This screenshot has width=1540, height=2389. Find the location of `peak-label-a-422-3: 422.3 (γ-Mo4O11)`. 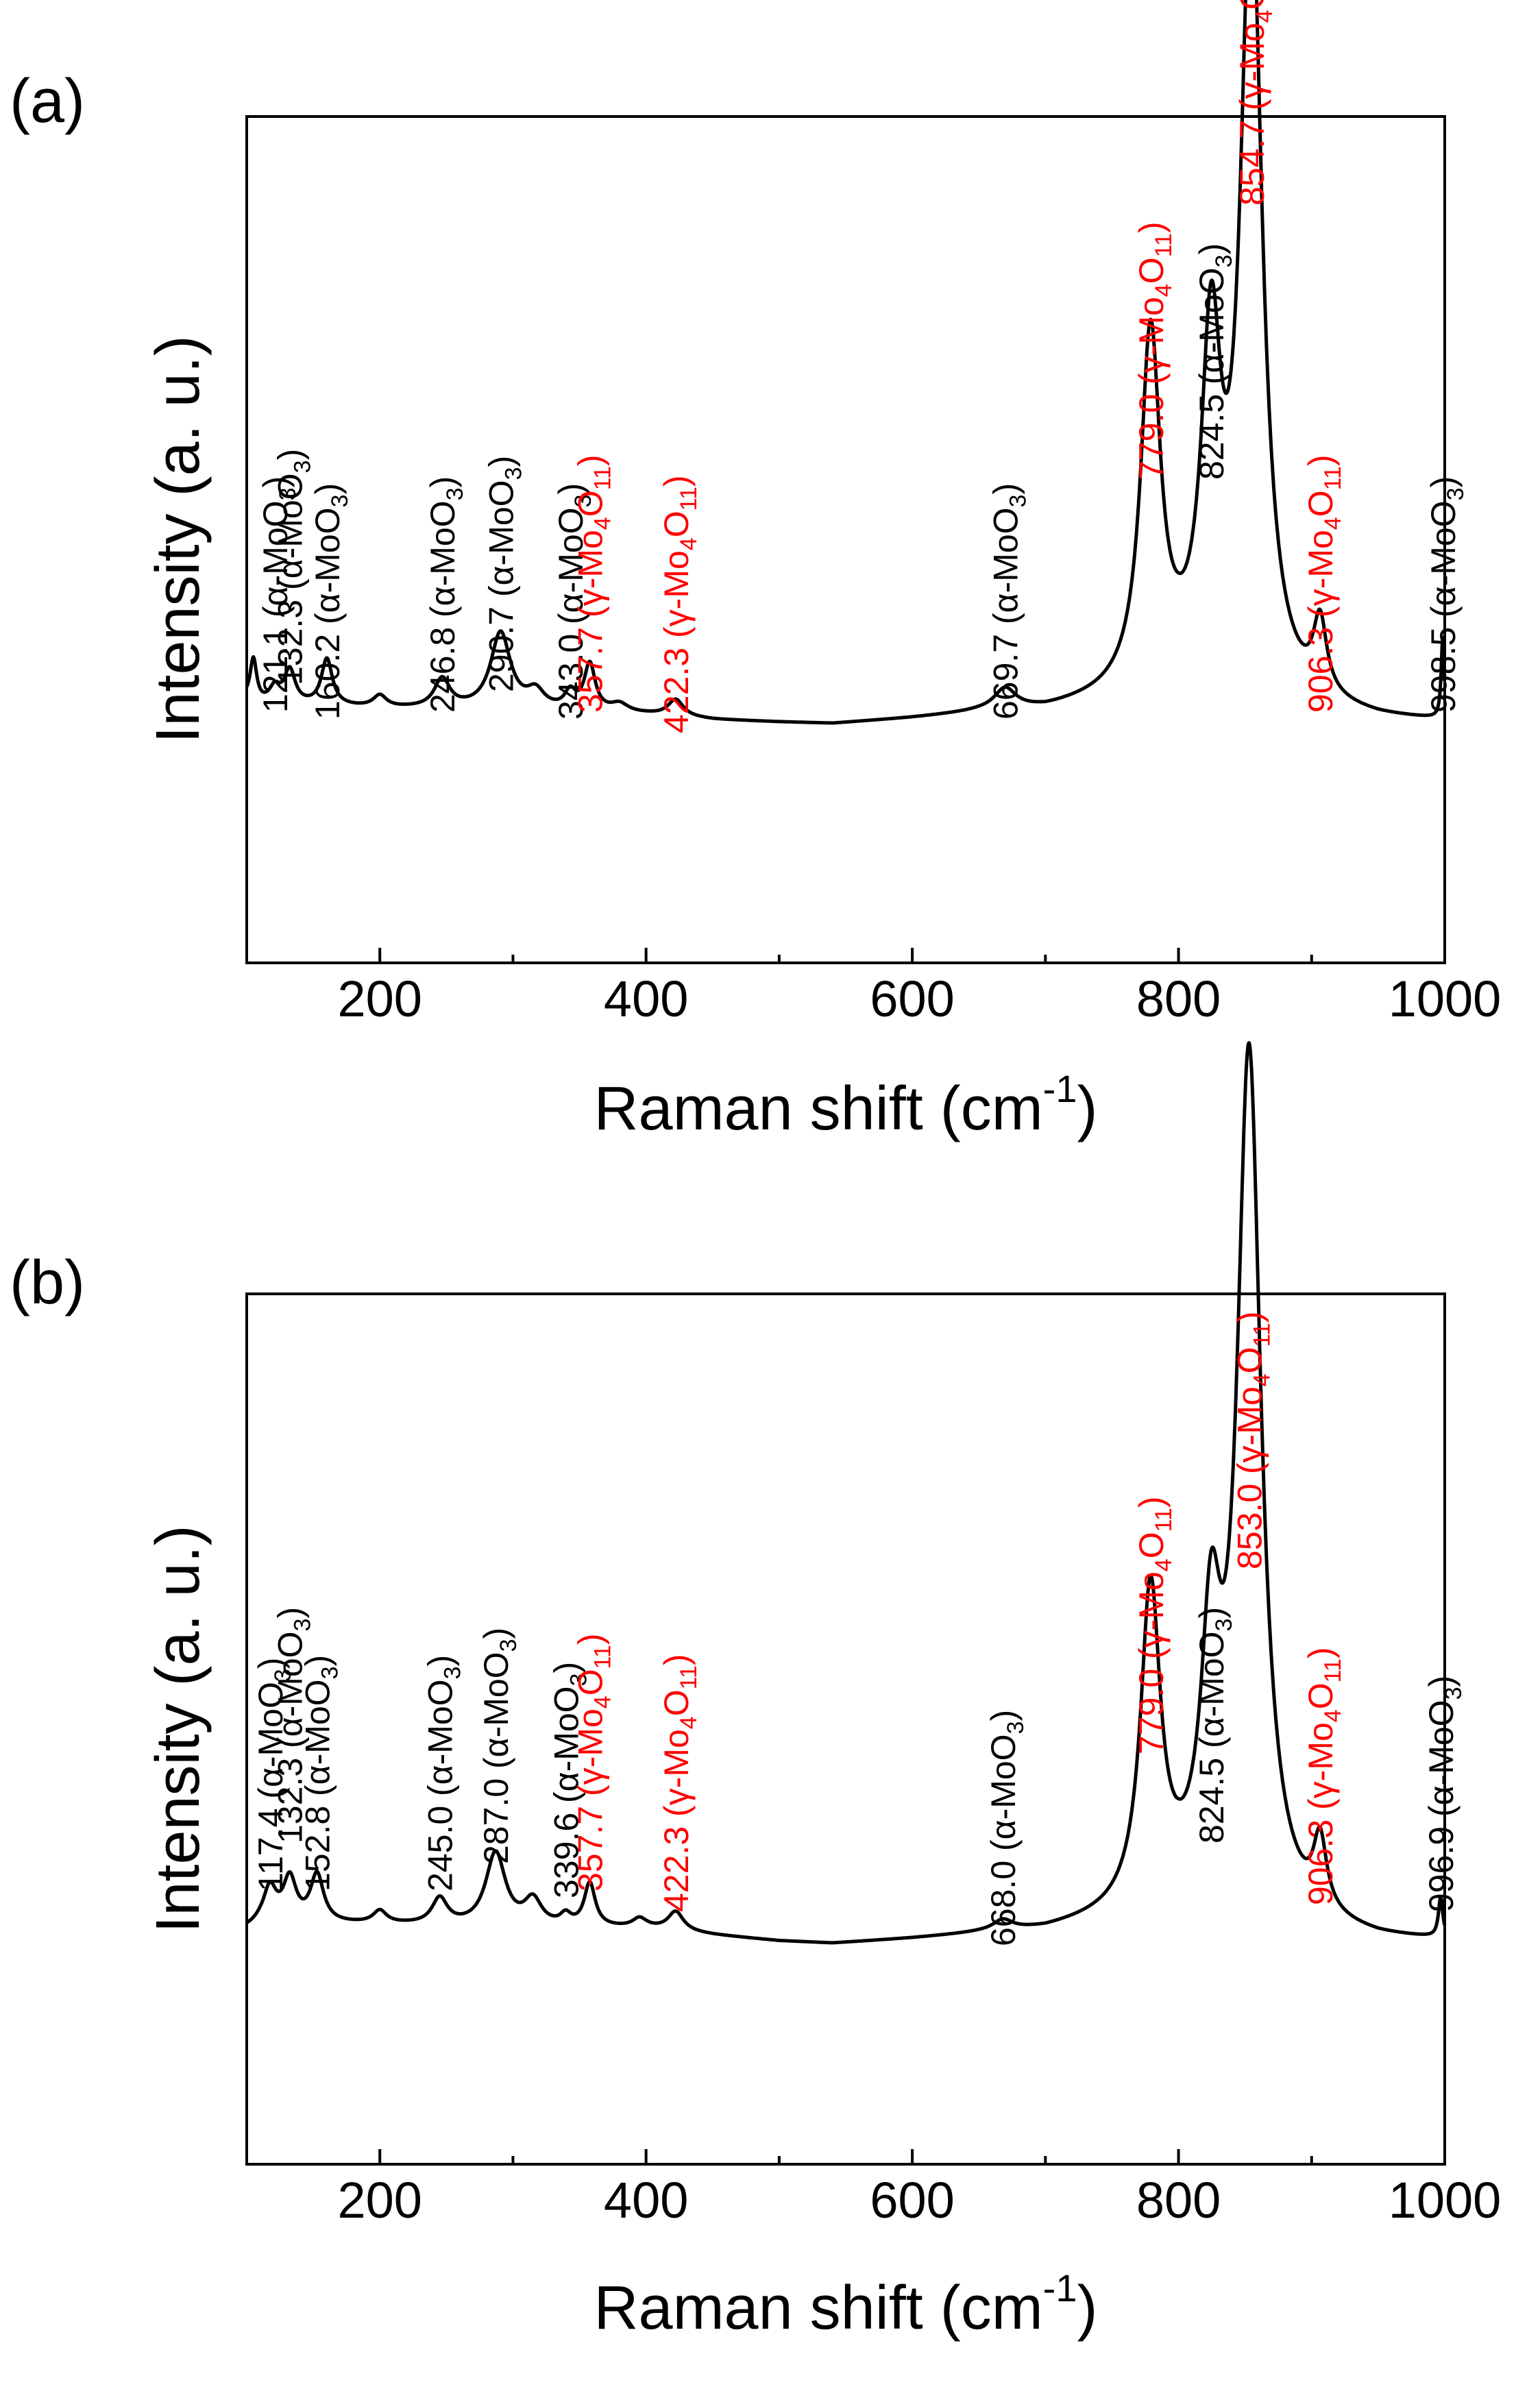

peak-label-a-422-3: 422.3 (γ-Mo4O11) is located at coordinates (679, 604).